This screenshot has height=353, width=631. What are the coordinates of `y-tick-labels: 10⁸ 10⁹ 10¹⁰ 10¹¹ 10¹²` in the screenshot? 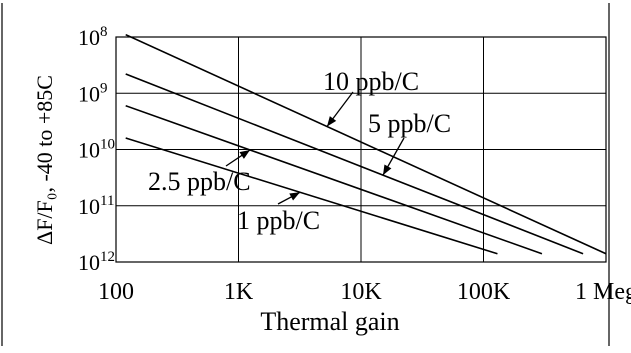 It's located at (96, 149).